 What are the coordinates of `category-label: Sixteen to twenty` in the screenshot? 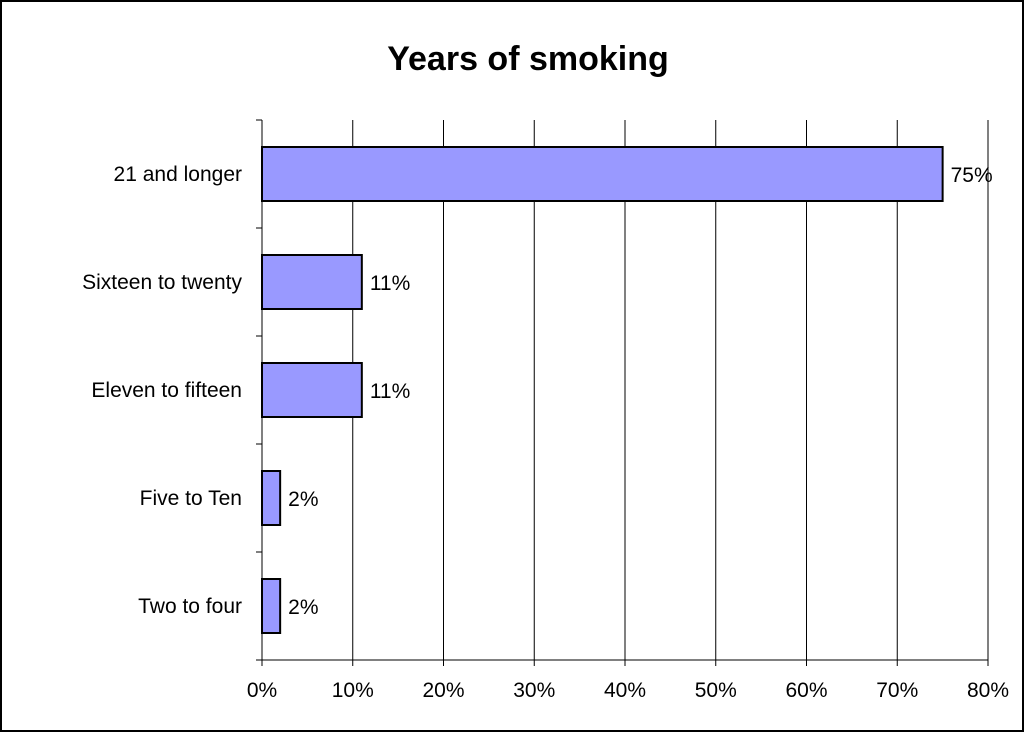 It's located at (162, 282).